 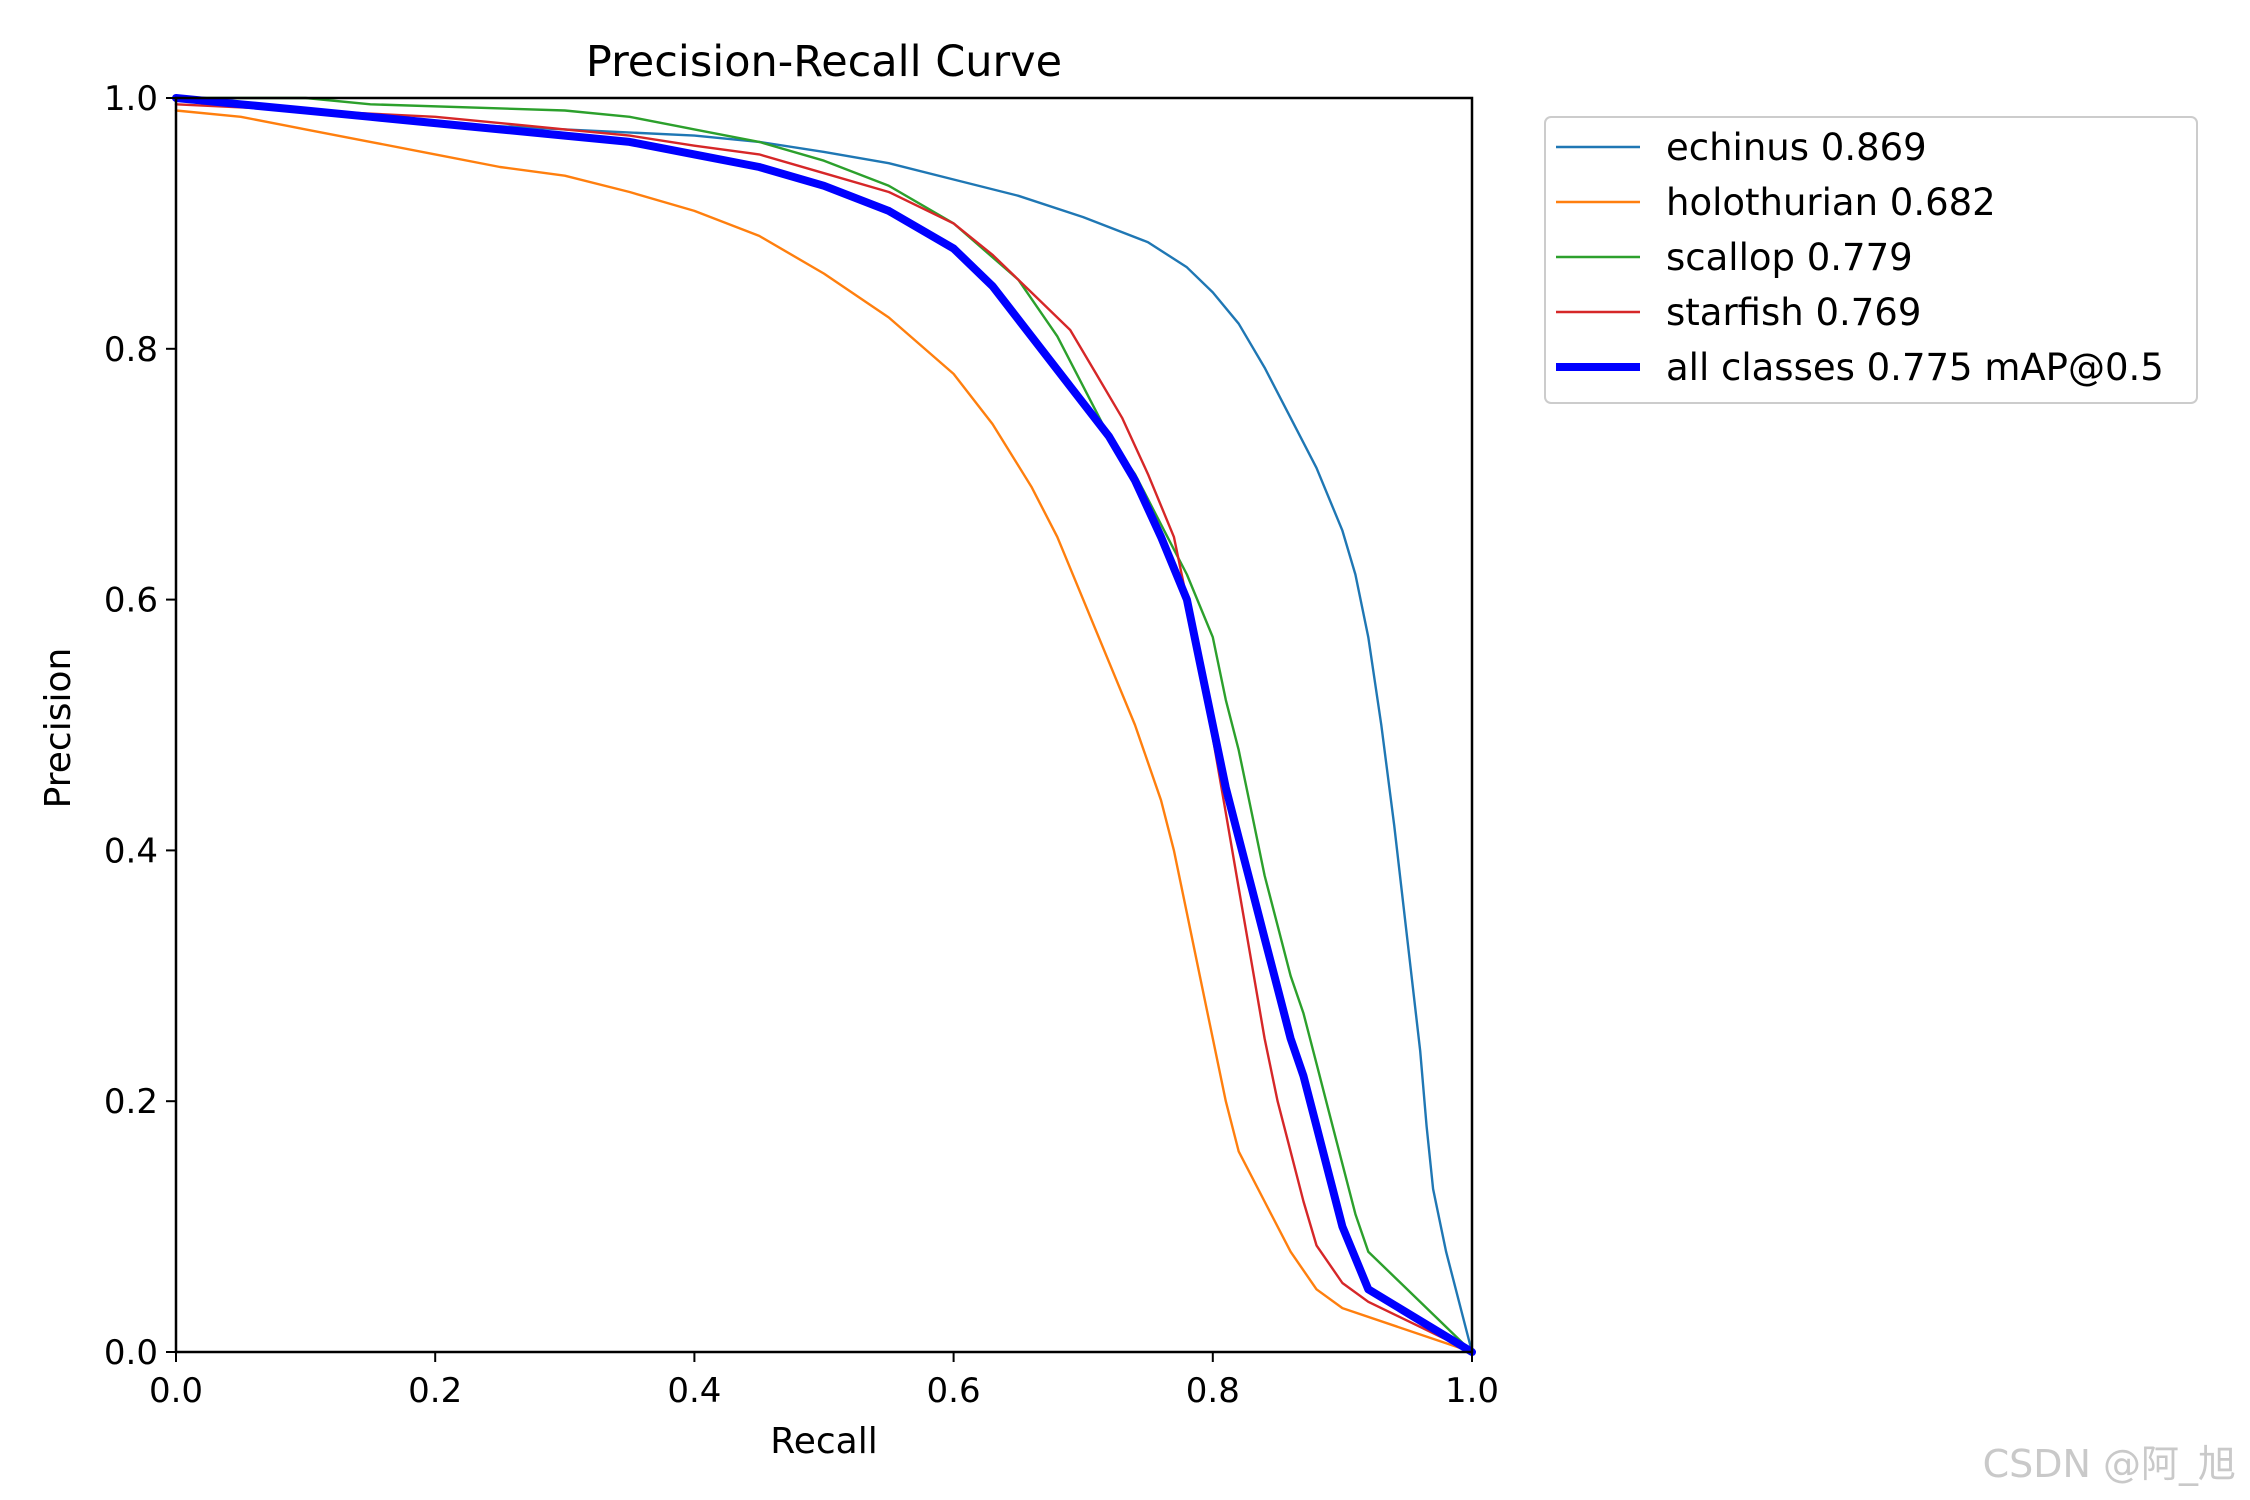 What do you see at coordinates (1831, 202) in the screenshot?
I see `legend-label-1: holothurian 0.682` at bounding box center [1831, 202].